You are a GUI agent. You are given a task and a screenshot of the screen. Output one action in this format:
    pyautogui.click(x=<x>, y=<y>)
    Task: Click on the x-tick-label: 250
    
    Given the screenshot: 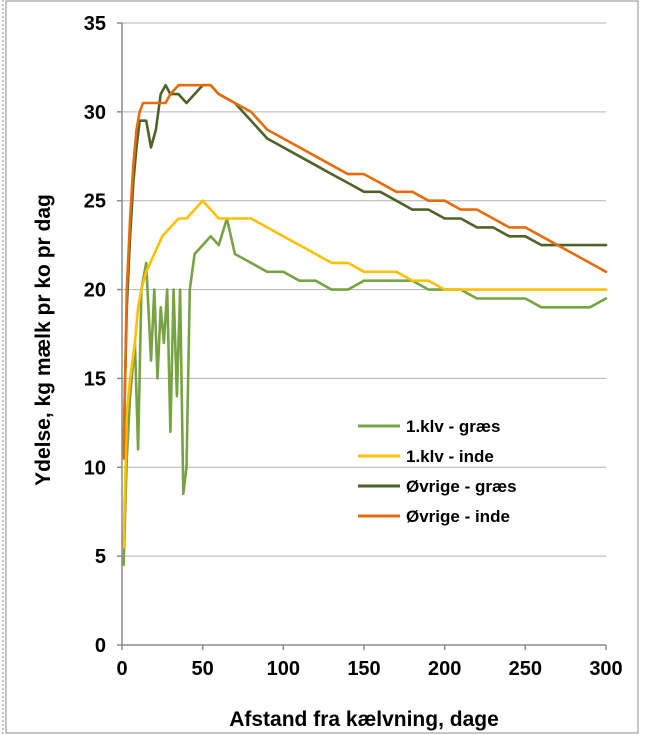 What is the action you would take?
    pyautogui.click(x=525, y=669)
    